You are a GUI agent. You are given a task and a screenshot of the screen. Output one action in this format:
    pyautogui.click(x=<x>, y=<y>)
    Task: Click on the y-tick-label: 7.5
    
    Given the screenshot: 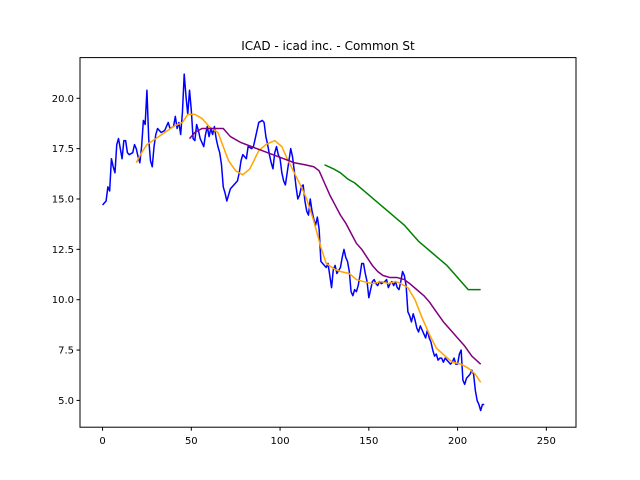 What is the action you would take?
    pyautogui.click(x=66, y=351)
    